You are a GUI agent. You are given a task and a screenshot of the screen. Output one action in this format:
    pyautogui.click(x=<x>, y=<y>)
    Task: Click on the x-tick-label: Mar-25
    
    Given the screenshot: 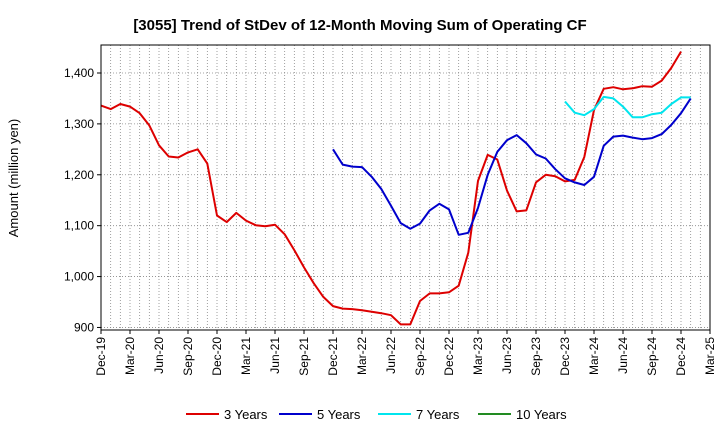 What is the action you would take?
    pyautogui.click(x=710, y=356)
    